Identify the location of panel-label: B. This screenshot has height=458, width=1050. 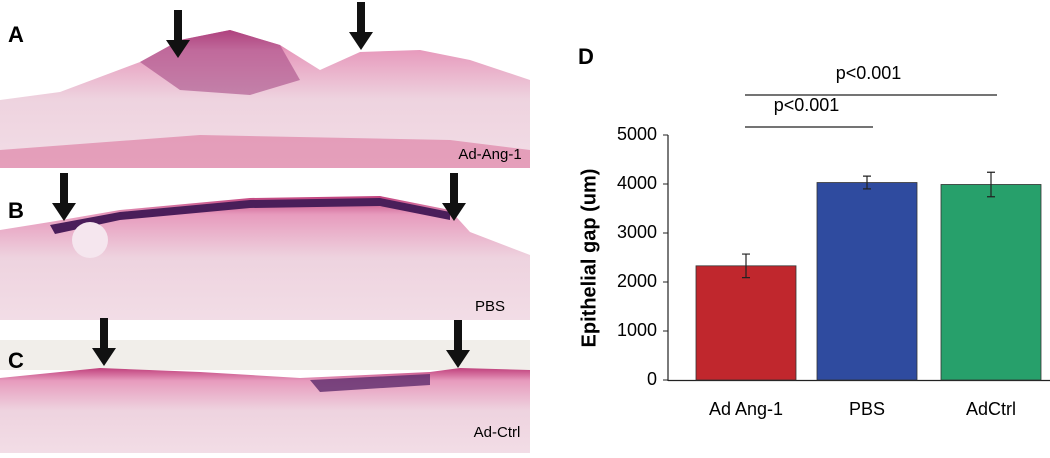
(16, 210).